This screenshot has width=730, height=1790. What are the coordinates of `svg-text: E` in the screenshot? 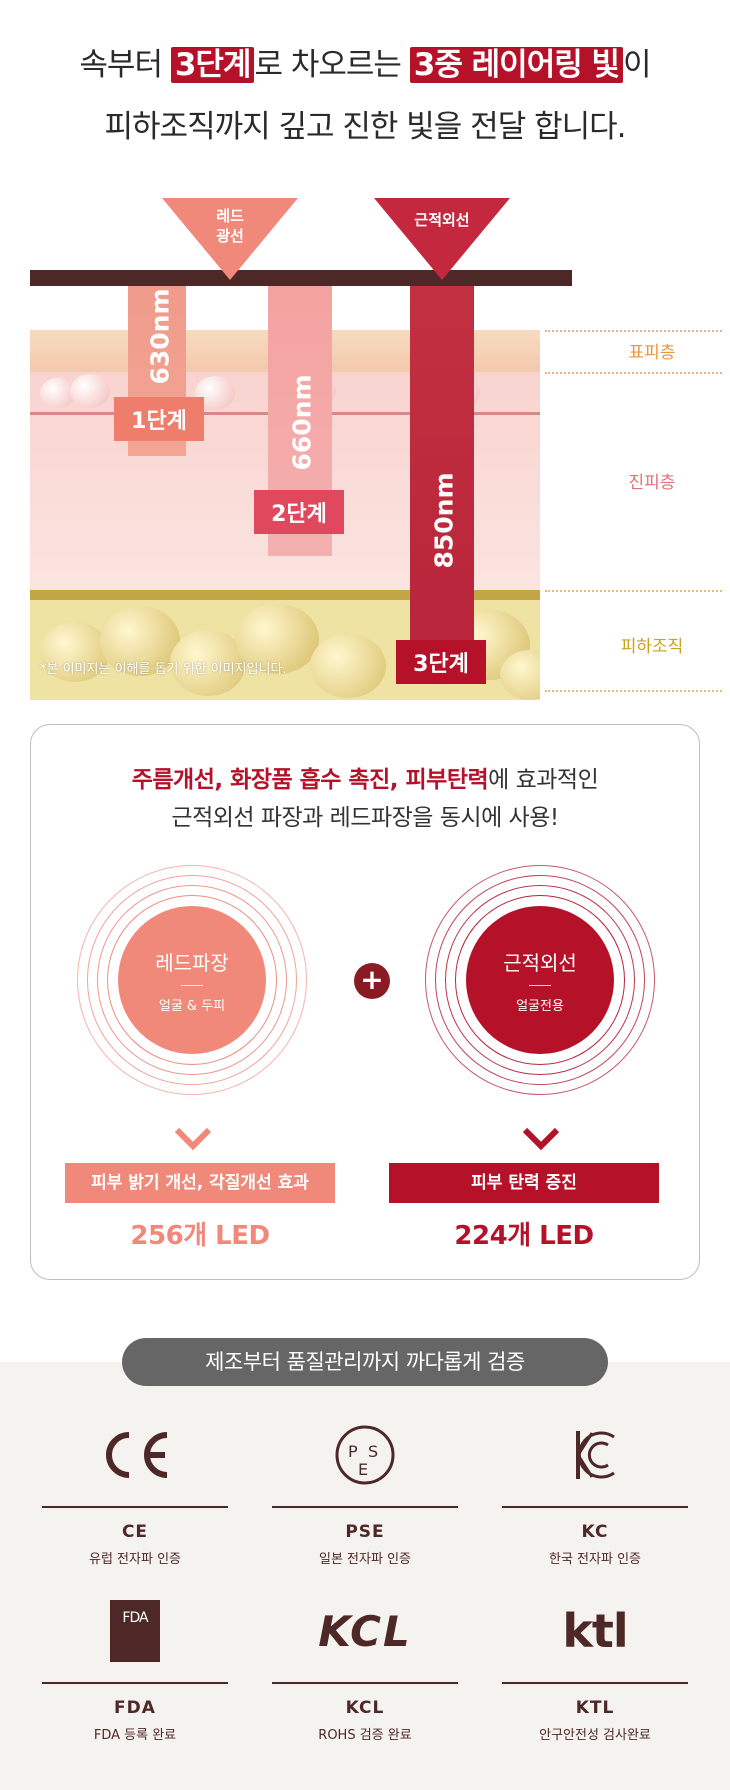 It's located at (363, 1469).